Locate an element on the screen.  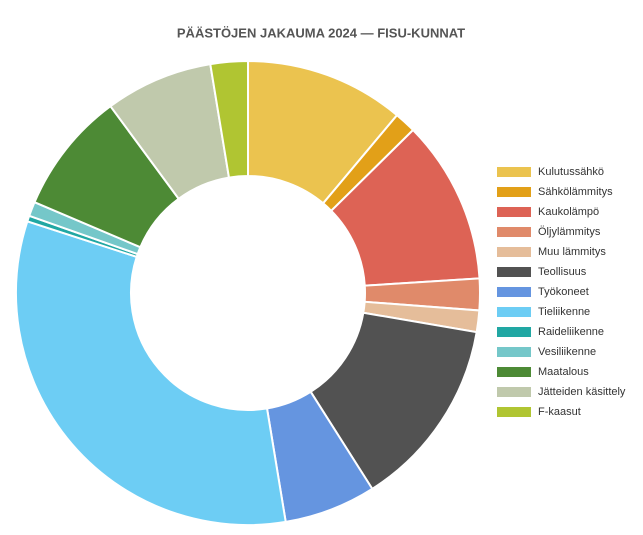
legend-label: Muu lämmitys is located at coordinates (572, 252).